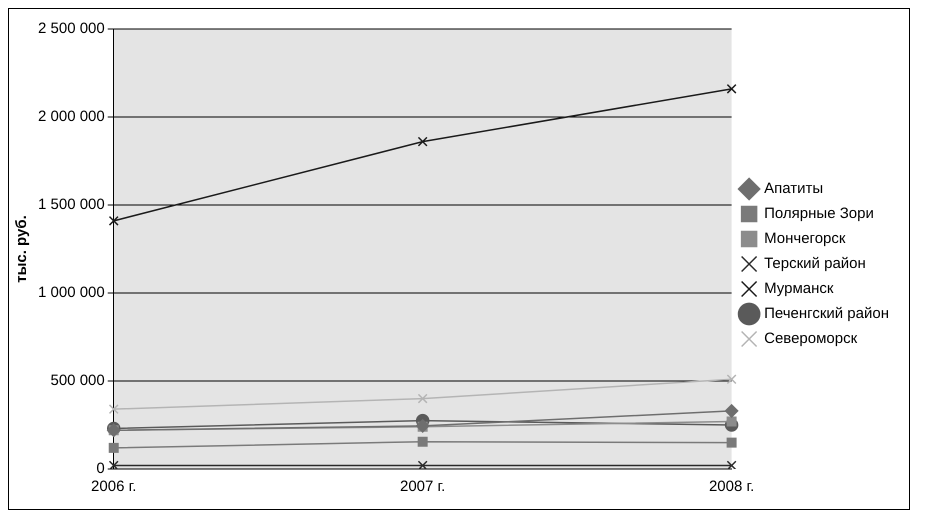  What do you see at coordinates (819, 213) in the screenshot?
I see `legend-label: Полярные Зори` at bounding box center [819, 213].